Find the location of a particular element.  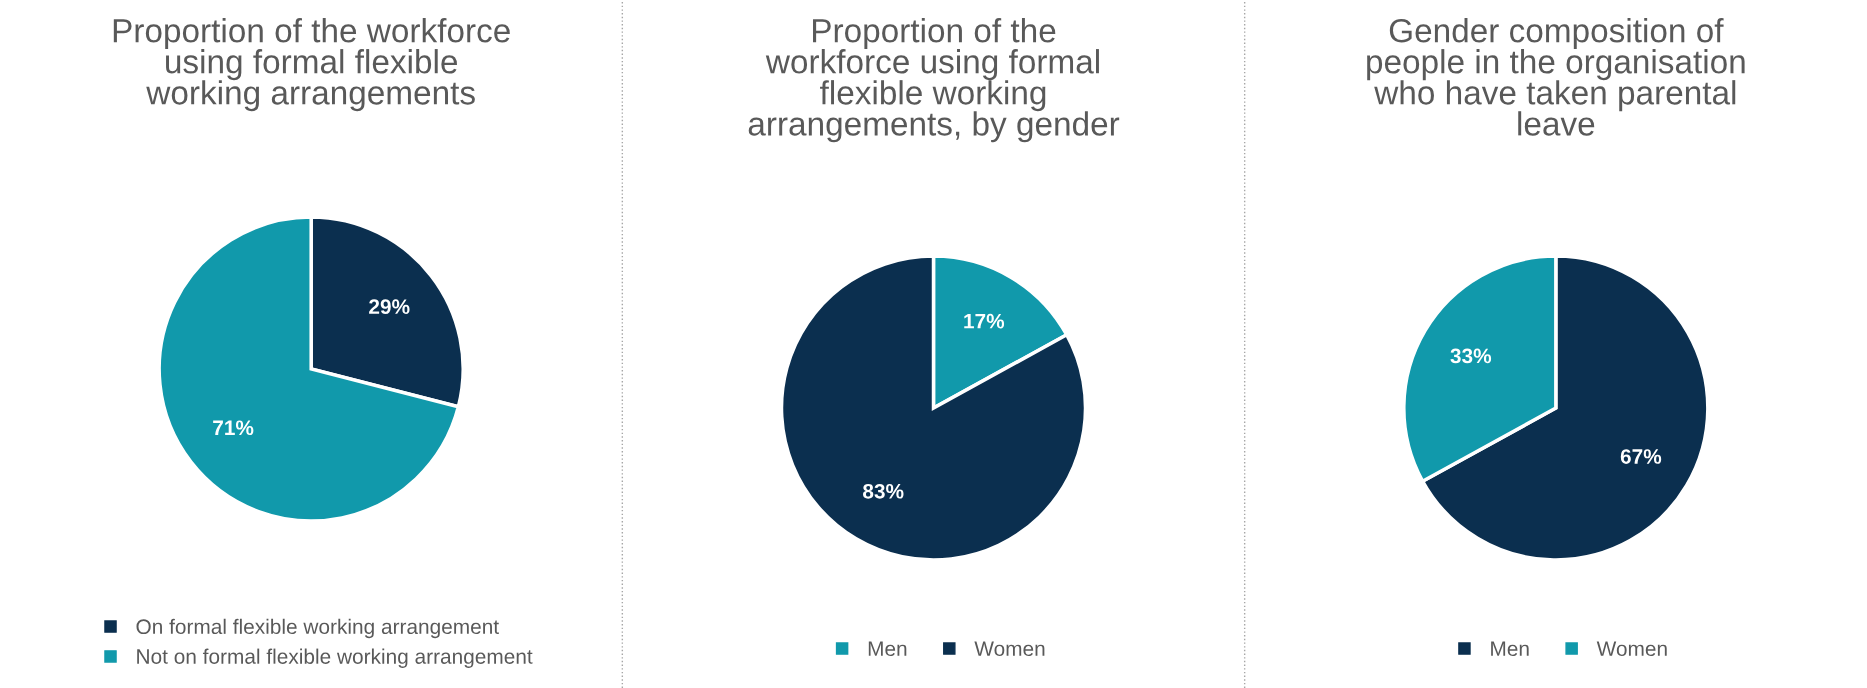

data-label: 67% is located at coordinates (1641, 456).